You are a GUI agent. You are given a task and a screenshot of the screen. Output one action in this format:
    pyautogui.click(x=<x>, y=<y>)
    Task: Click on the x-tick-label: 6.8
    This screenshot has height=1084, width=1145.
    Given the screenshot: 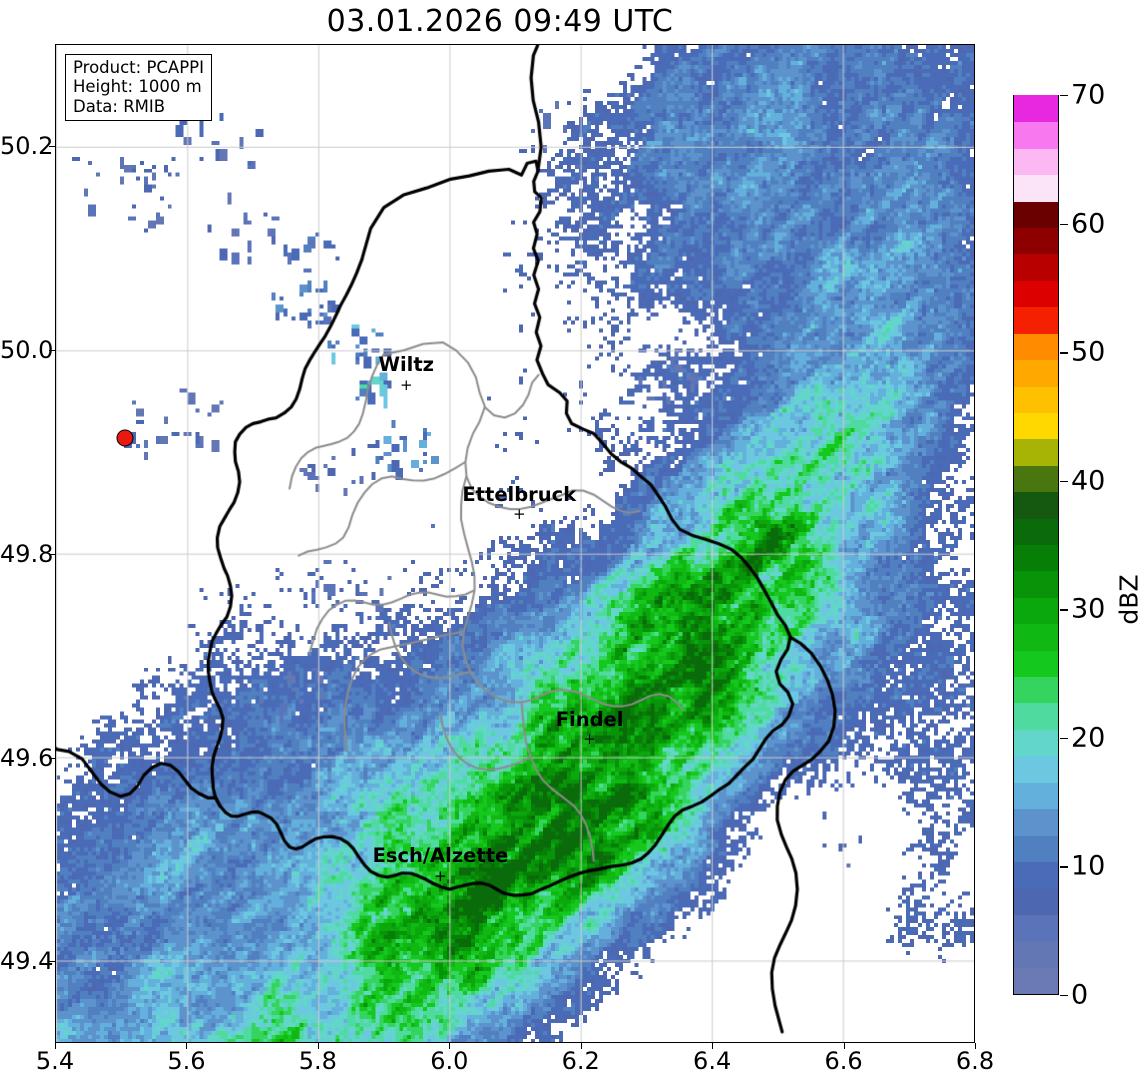 What is the action you would take?
    pyautogui.click(x=975, y=1061)
    